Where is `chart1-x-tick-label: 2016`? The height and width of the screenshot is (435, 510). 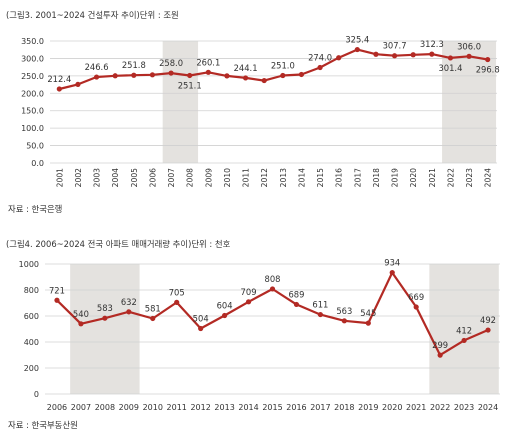
chart1-x-tick-label: 2016 is located at coordinates (339, 177).